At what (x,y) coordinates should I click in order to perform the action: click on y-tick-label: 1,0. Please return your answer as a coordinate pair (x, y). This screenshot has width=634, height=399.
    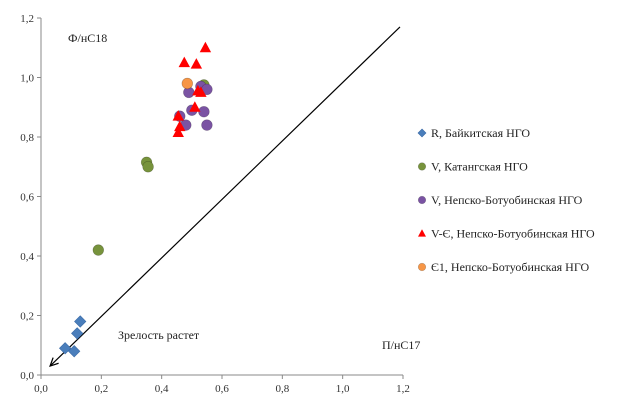
    Looking at the image, I should click on (27, 79).